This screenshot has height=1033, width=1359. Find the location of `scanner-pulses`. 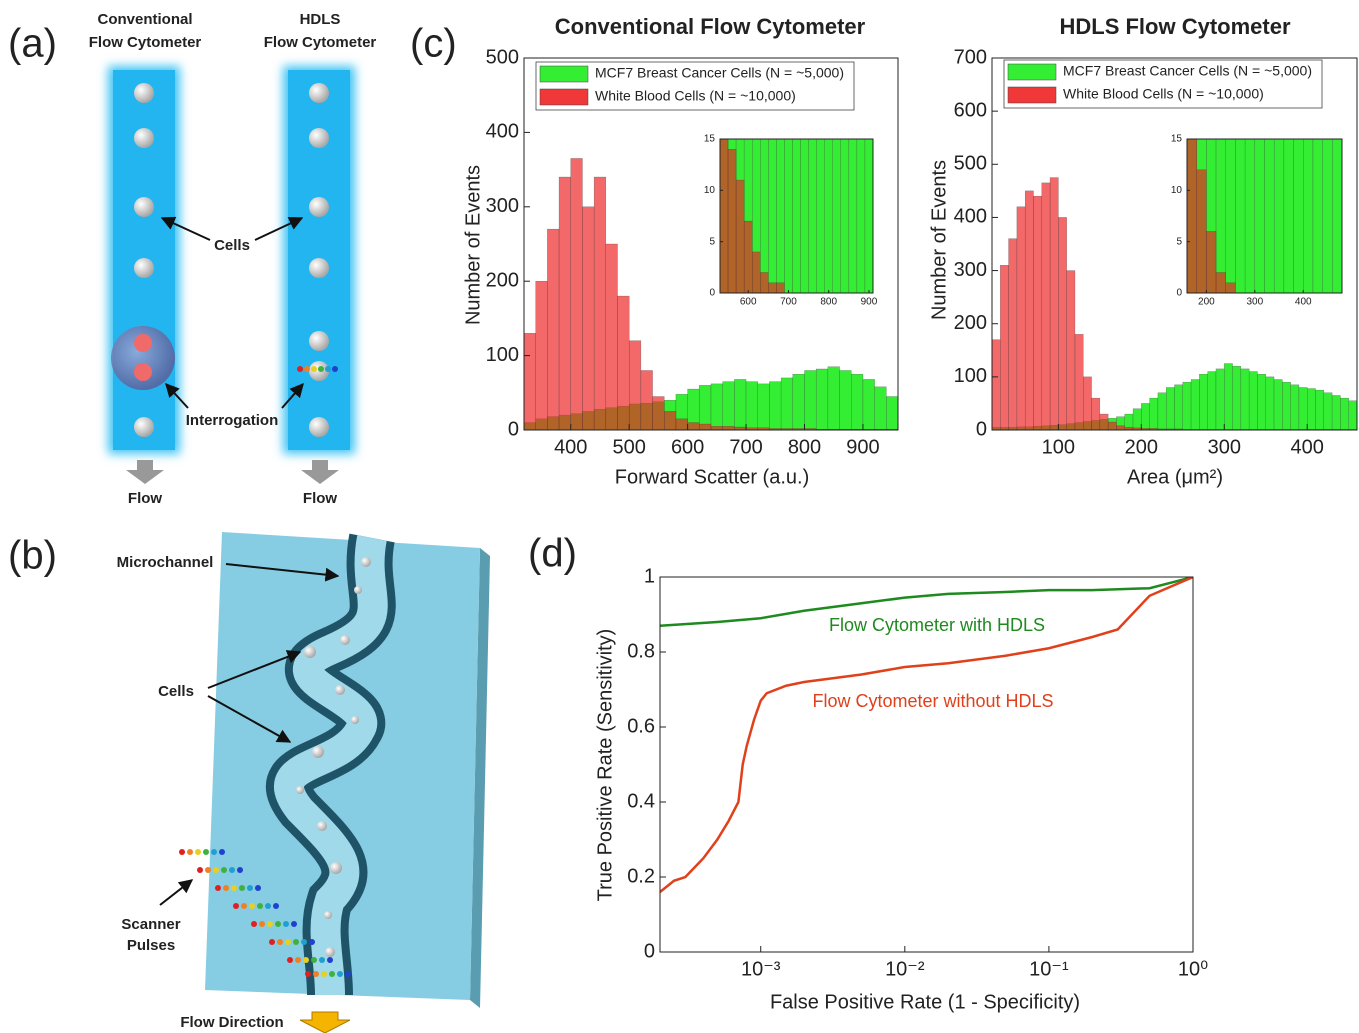

scanner-pulses is located at coordinates (265, 913).